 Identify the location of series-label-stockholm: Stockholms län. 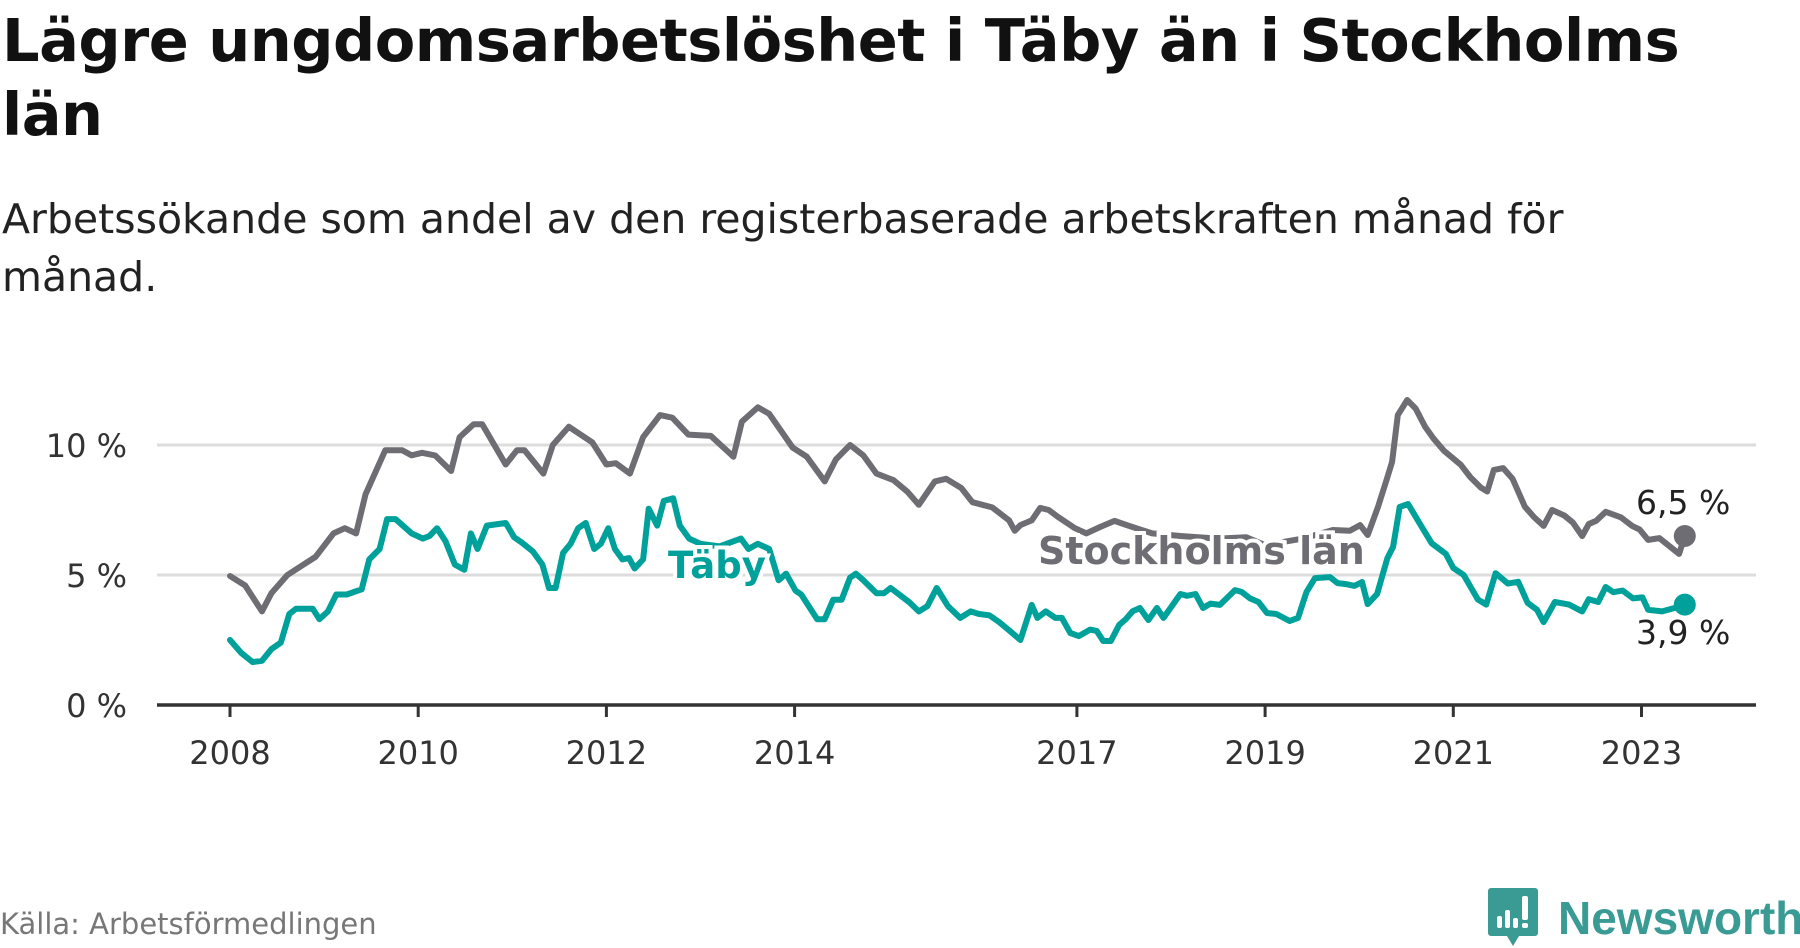
(1201, 551).